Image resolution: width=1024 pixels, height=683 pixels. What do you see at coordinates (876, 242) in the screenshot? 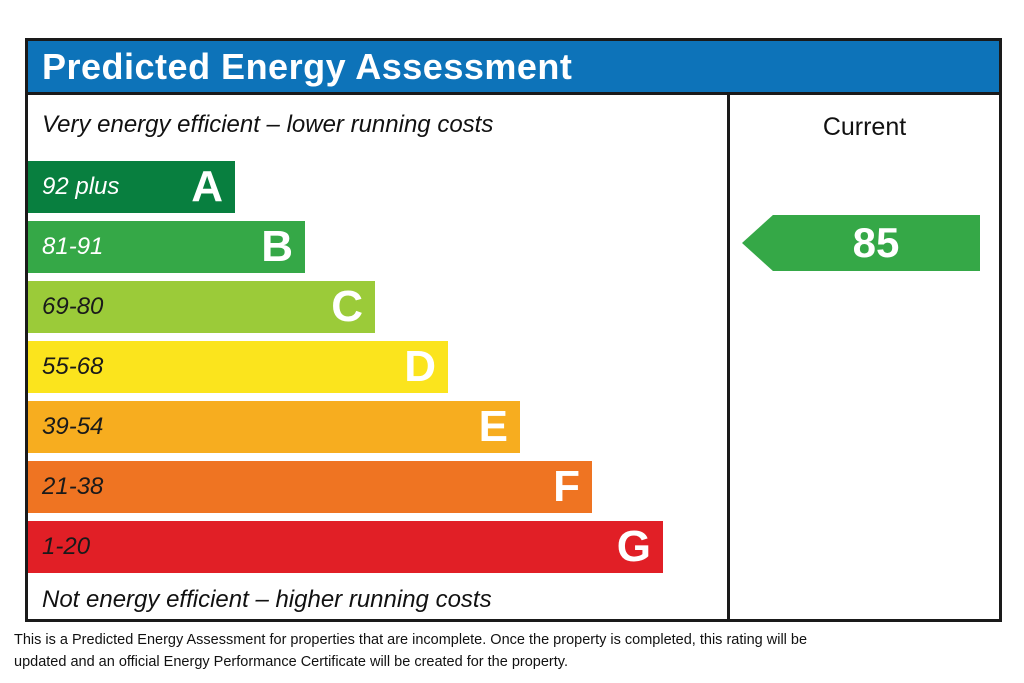
I see `current-rating-value: 85` at bounding box center [876, 242].